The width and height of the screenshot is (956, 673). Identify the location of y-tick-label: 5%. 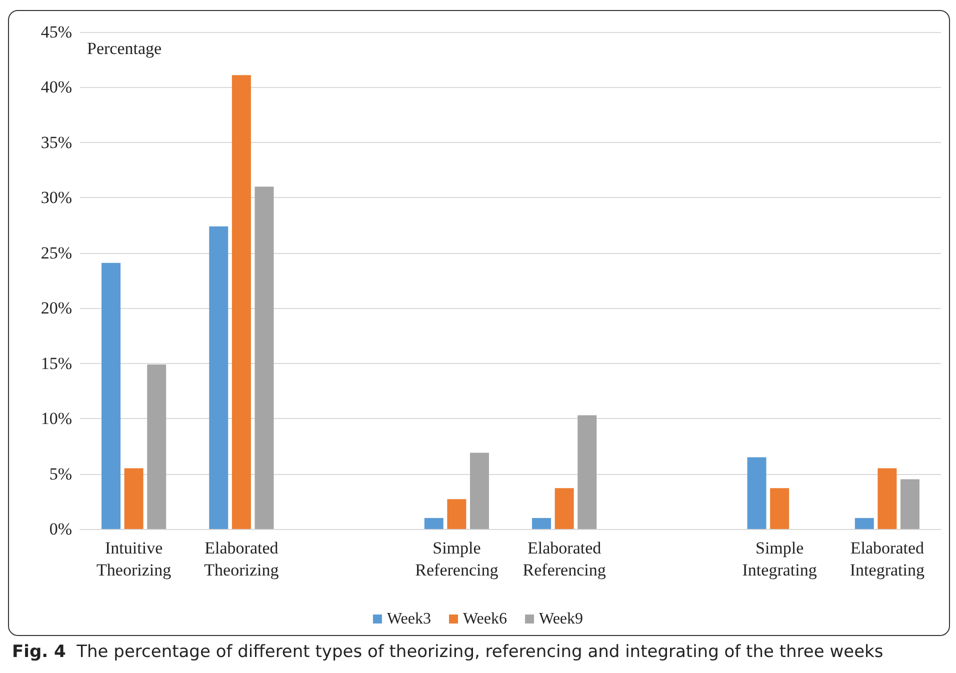
(60, 474).